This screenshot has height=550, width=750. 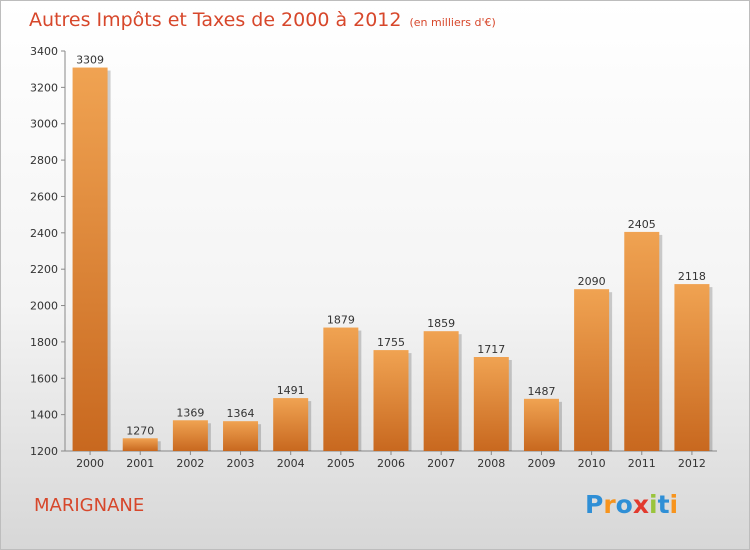 What do you see at coordinates (541, 463) in the screenshot?
I see `x-tick-label: 2009` at bounding box center [541, 463].